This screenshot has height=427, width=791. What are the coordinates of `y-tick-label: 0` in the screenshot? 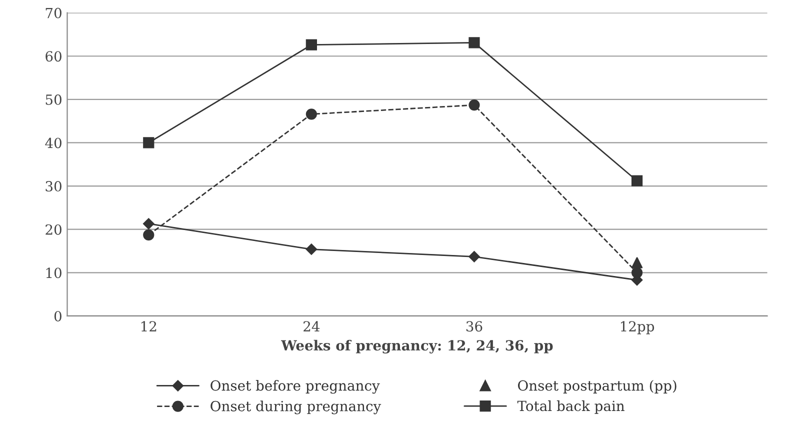 It's located at (58, 316).